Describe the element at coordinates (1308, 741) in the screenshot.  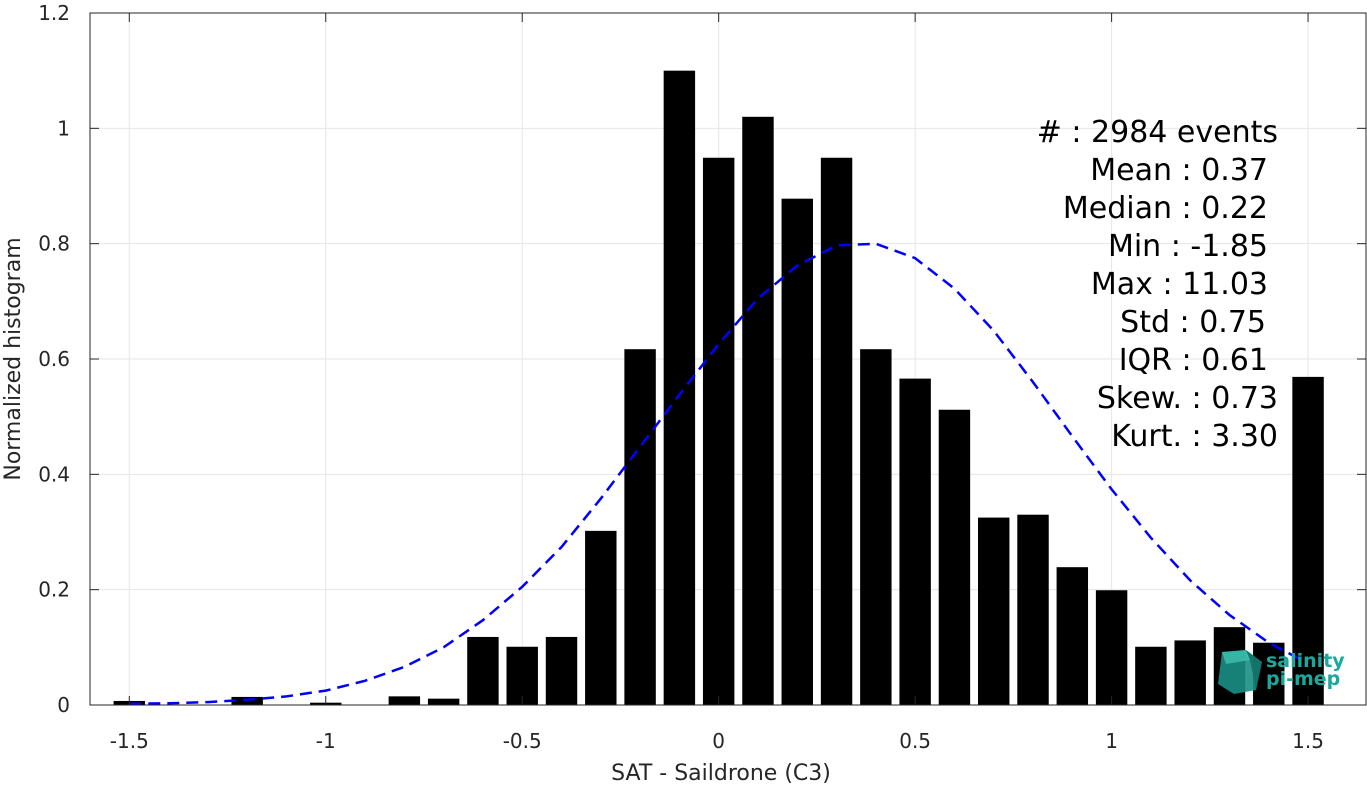
I see `x-tick-label: 1.5` at that location.